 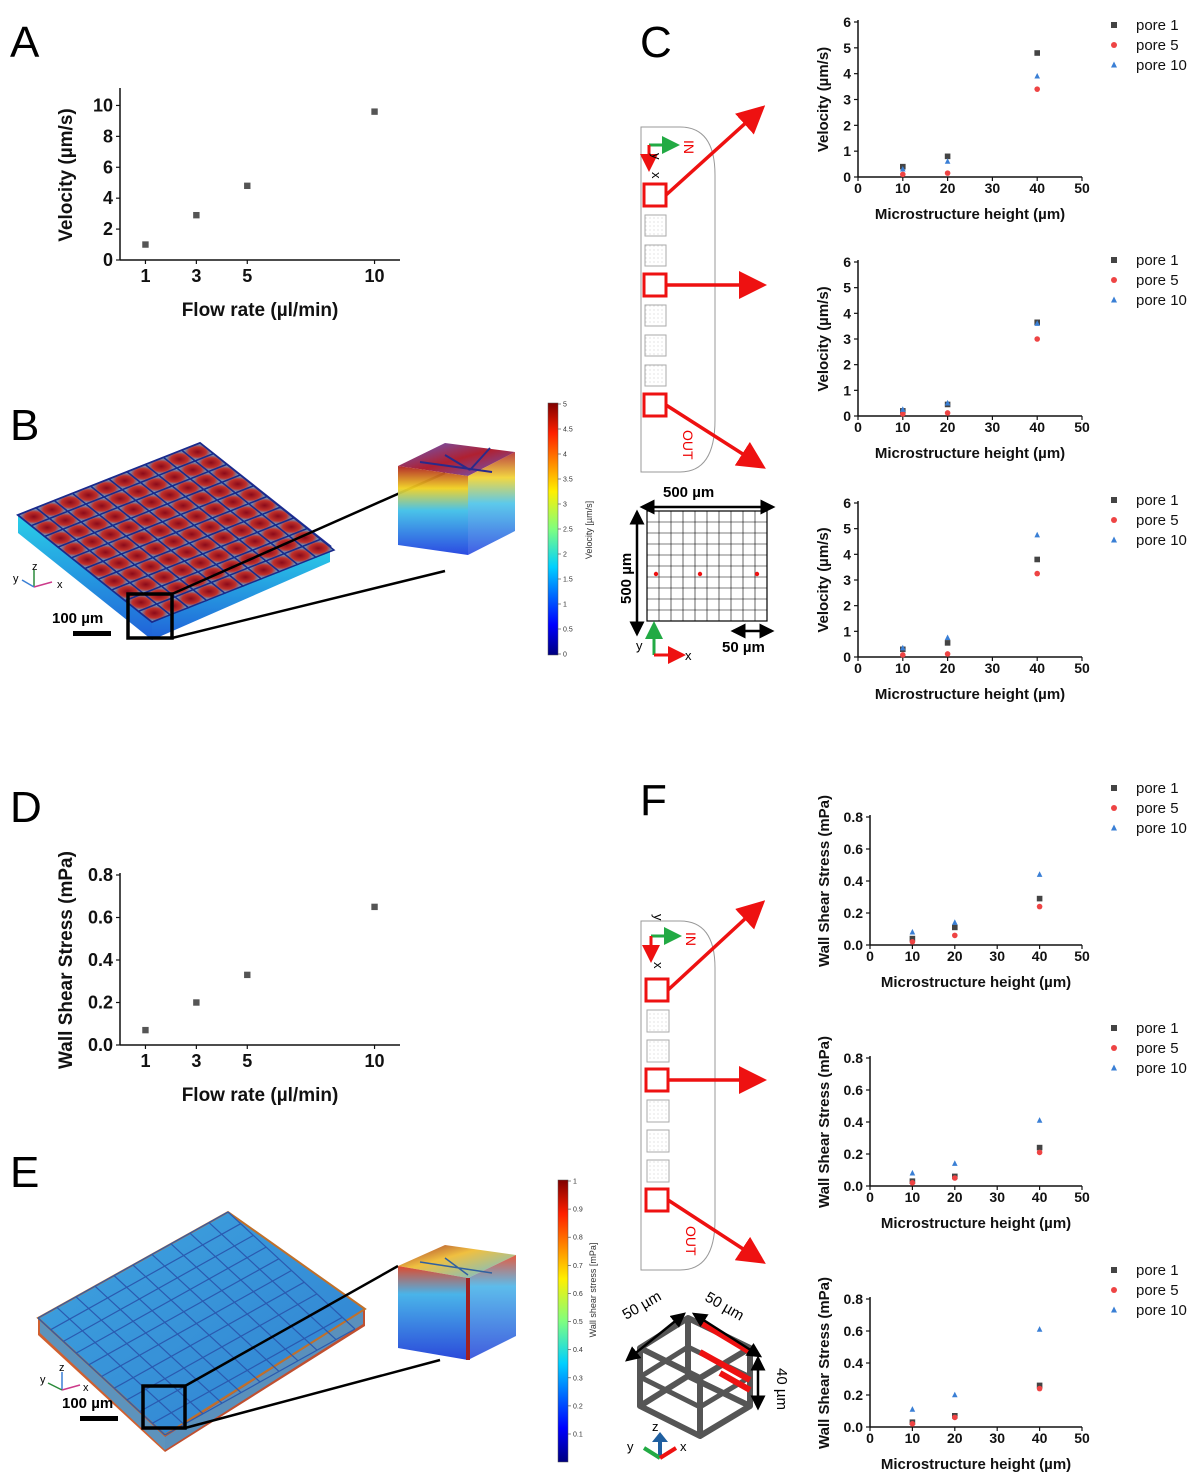 I want to click on colorbar-tick-label: 0.8, so click(x=578, y=1238).